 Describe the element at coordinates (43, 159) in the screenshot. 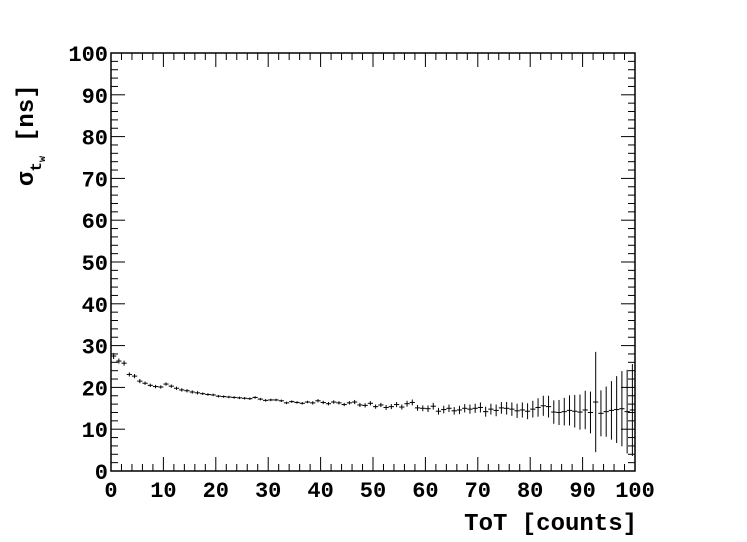

I see `y-axis-subsubscript: w` at that location.